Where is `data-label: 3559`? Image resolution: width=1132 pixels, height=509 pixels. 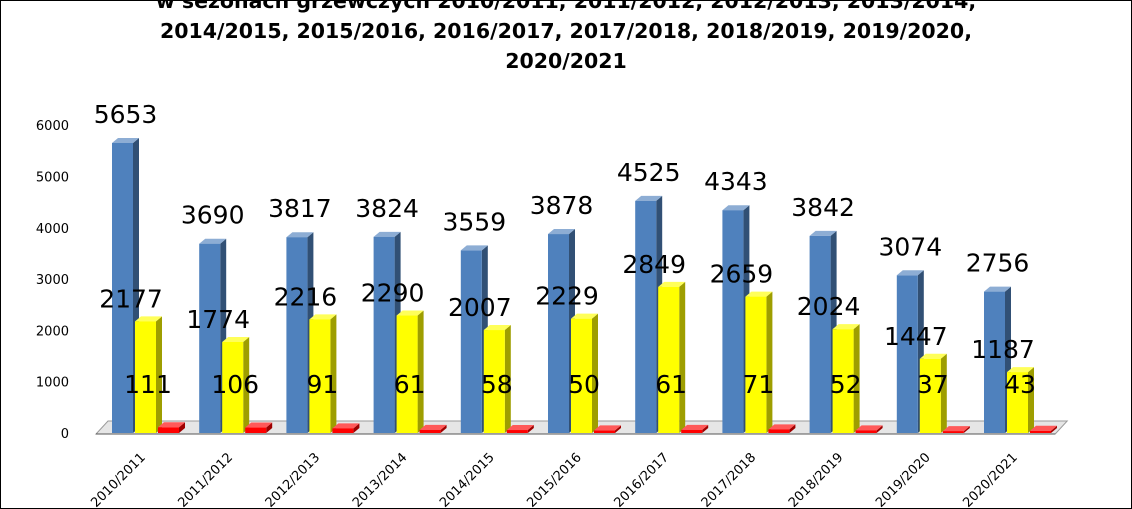
data-label: 3559 is located at coordinates (474, 221).